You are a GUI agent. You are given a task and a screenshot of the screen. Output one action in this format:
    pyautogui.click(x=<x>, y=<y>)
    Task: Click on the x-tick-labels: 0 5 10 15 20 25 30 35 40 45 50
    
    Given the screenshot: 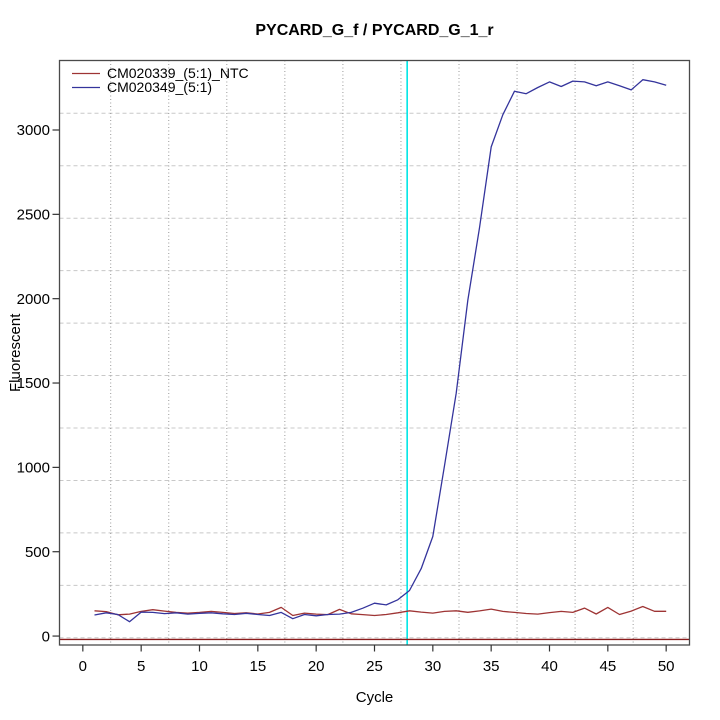 What is the action you would take?
    pyautogui.click(x=377, y=666)
    